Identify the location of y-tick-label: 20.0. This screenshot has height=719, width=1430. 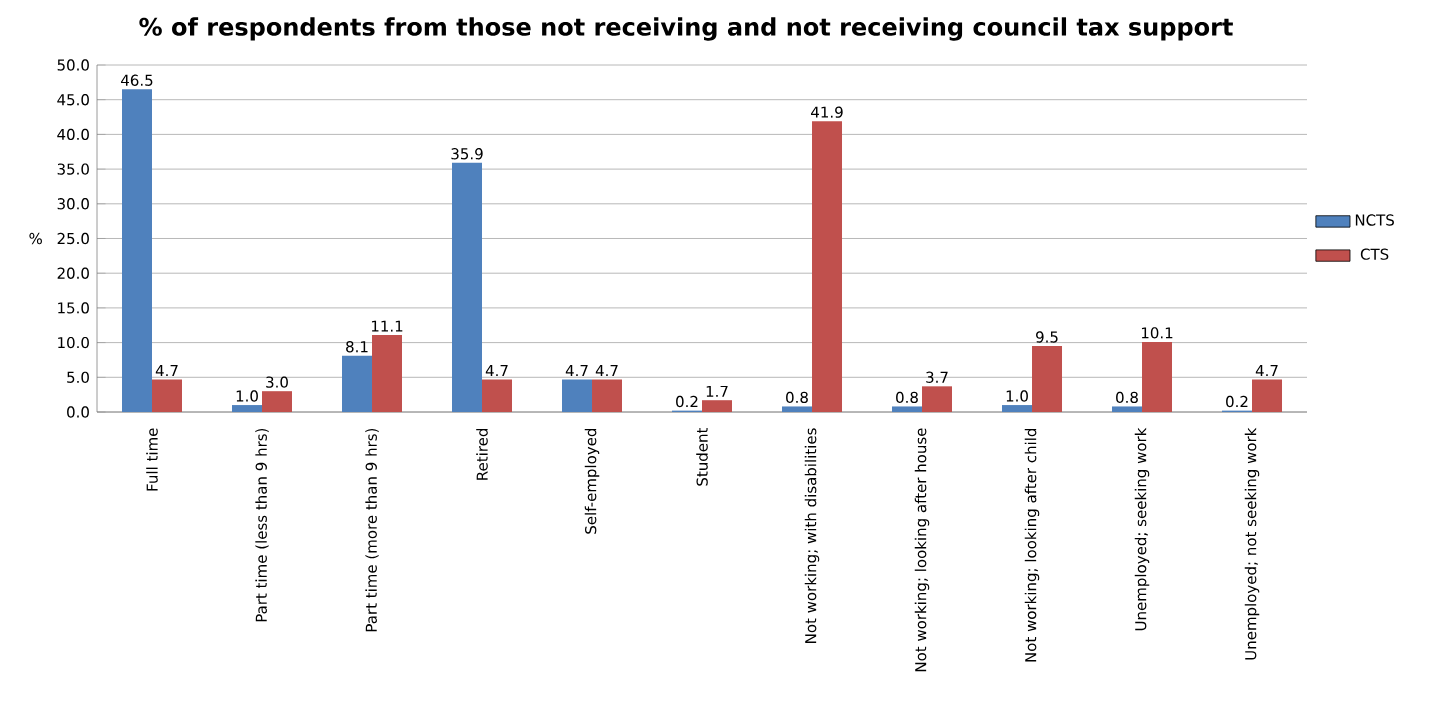
(73, 273).